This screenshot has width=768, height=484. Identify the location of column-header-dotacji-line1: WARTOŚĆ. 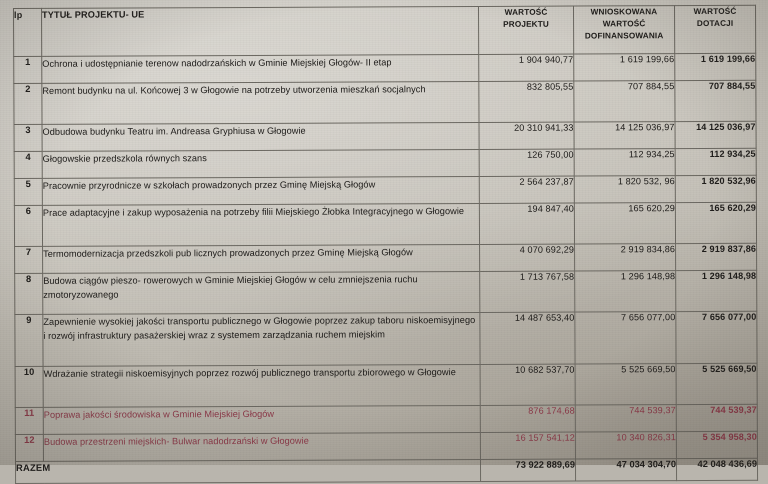
(715, 11).